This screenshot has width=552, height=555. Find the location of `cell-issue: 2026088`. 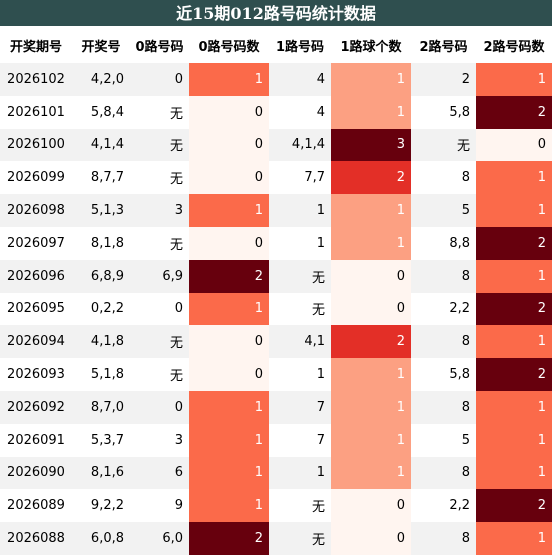

cell-issue: 2026088 is located at coordinates (36, 538).